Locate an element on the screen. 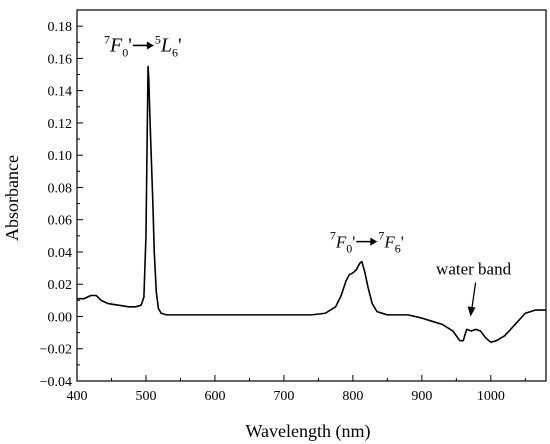  water-band-label: water band is located at coordinates (474, 269).